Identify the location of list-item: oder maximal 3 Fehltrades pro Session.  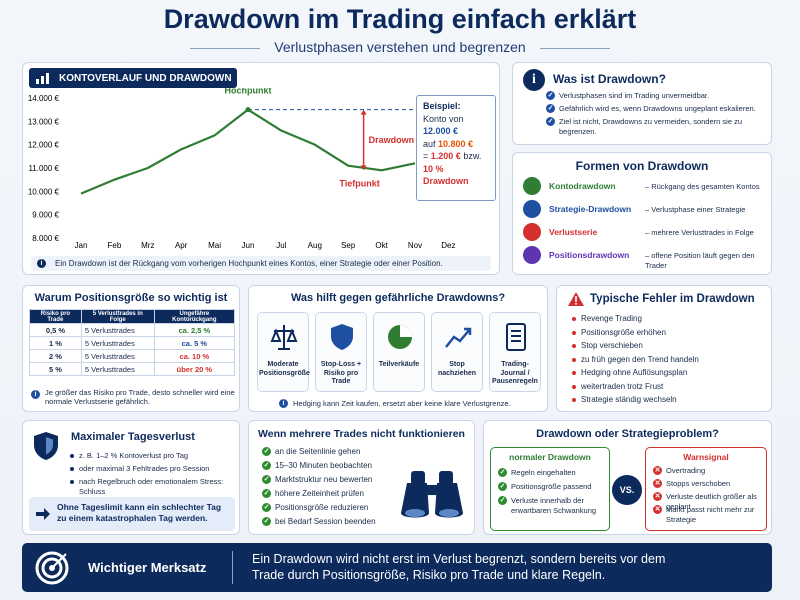
(144, 468).